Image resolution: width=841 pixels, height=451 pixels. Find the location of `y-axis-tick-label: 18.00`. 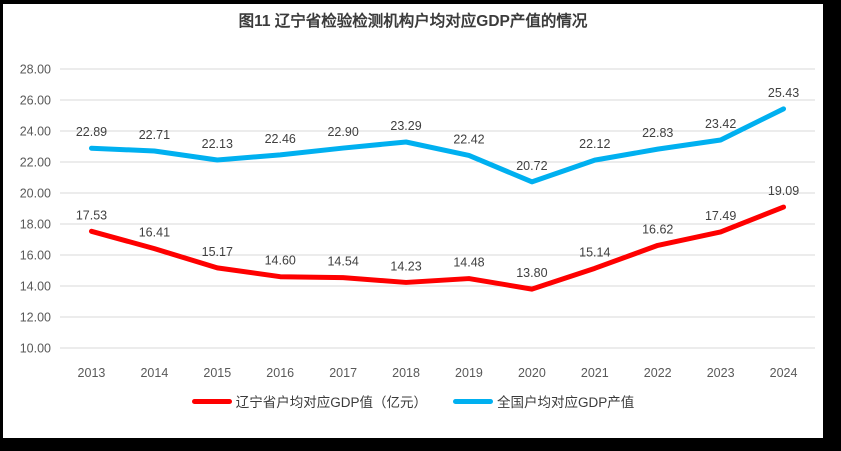

y-axis-tick-label: 18.00 is located at coordinates (35, 225).